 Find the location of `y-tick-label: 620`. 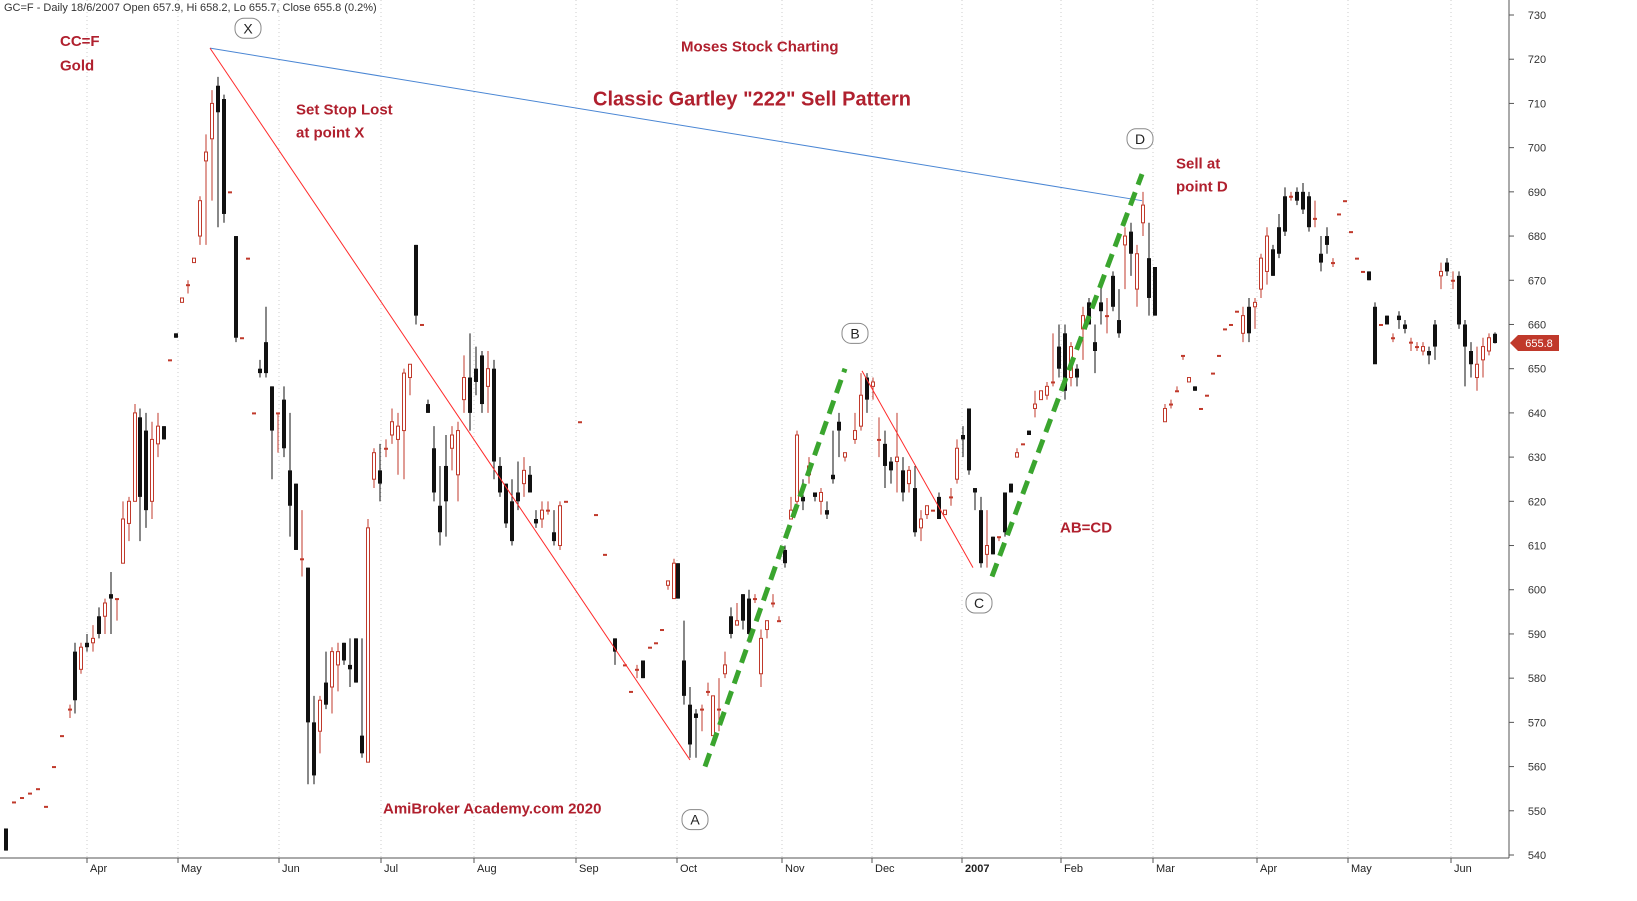

y-tick-label: 620 is located at coordinates (1537, 502).